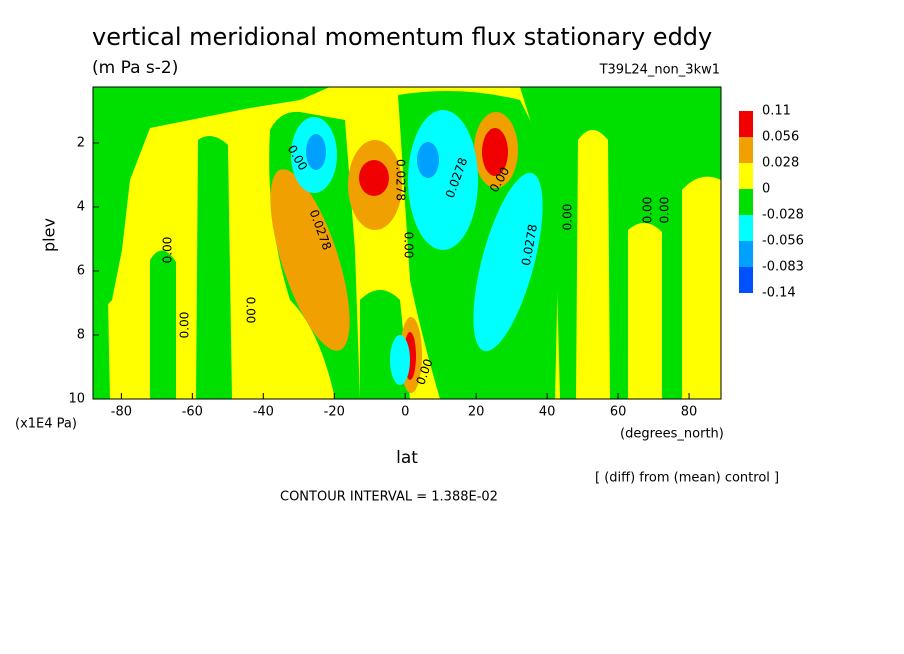  Describe the element at coordinates (121, 412) in the screenshot. I see `x-tick-label: -80` at that location.